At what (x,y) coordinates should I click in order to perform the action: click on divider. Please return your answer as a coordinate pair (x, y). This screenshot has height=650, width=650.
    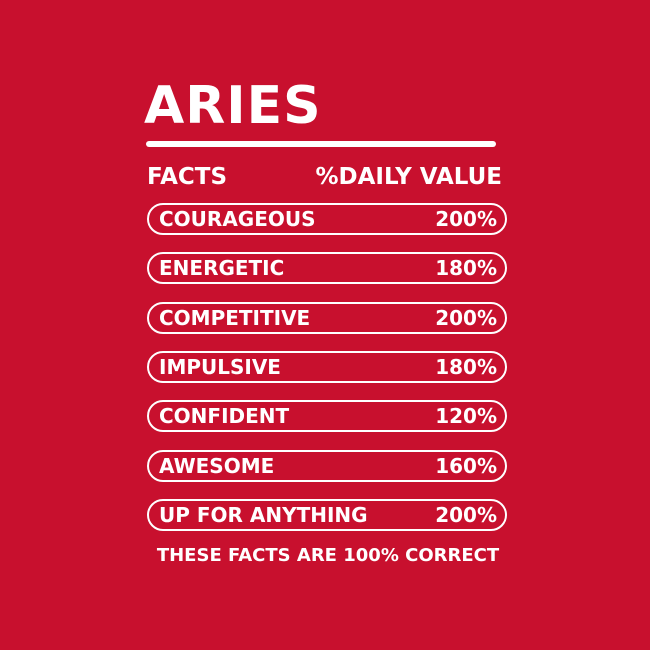
    Looking at the image, I should click on (321, 144).